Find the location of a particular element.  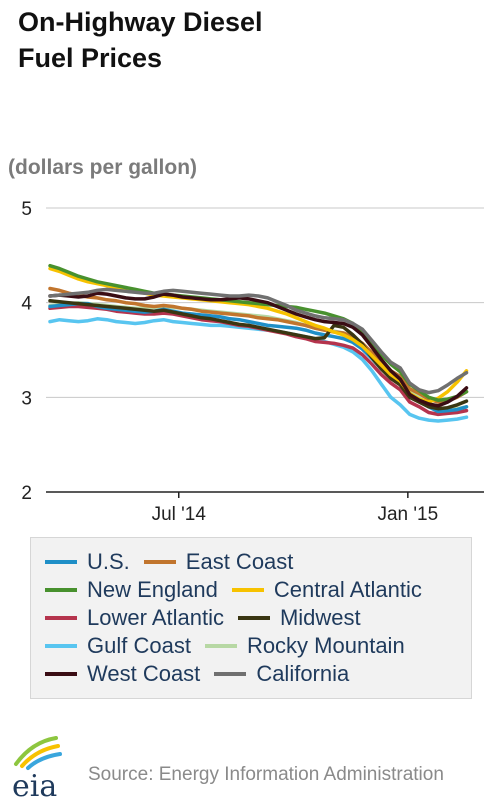

legend-item: West Coast is located at coordinates (122, 674).